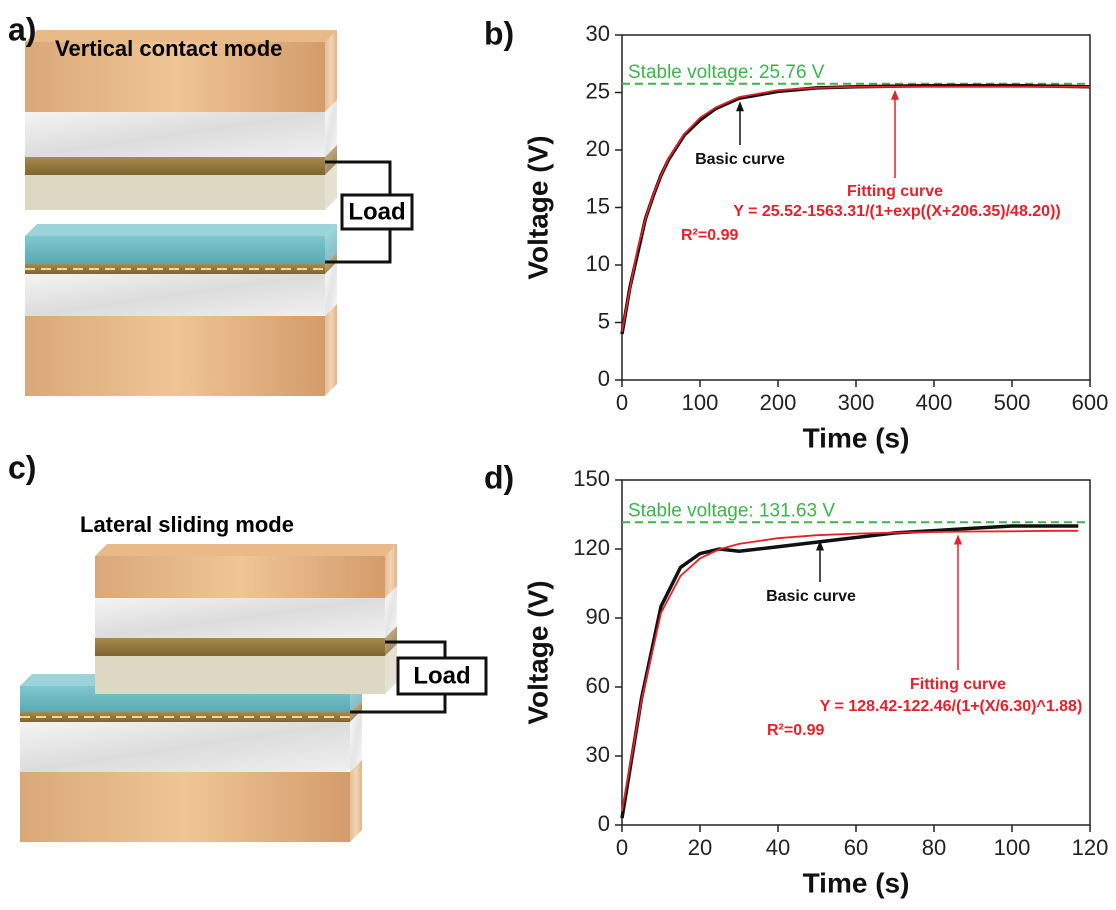 The width and height of the screenshot is (1116, 910). I want to click on y-tick-label: 90, so click(598, 616).